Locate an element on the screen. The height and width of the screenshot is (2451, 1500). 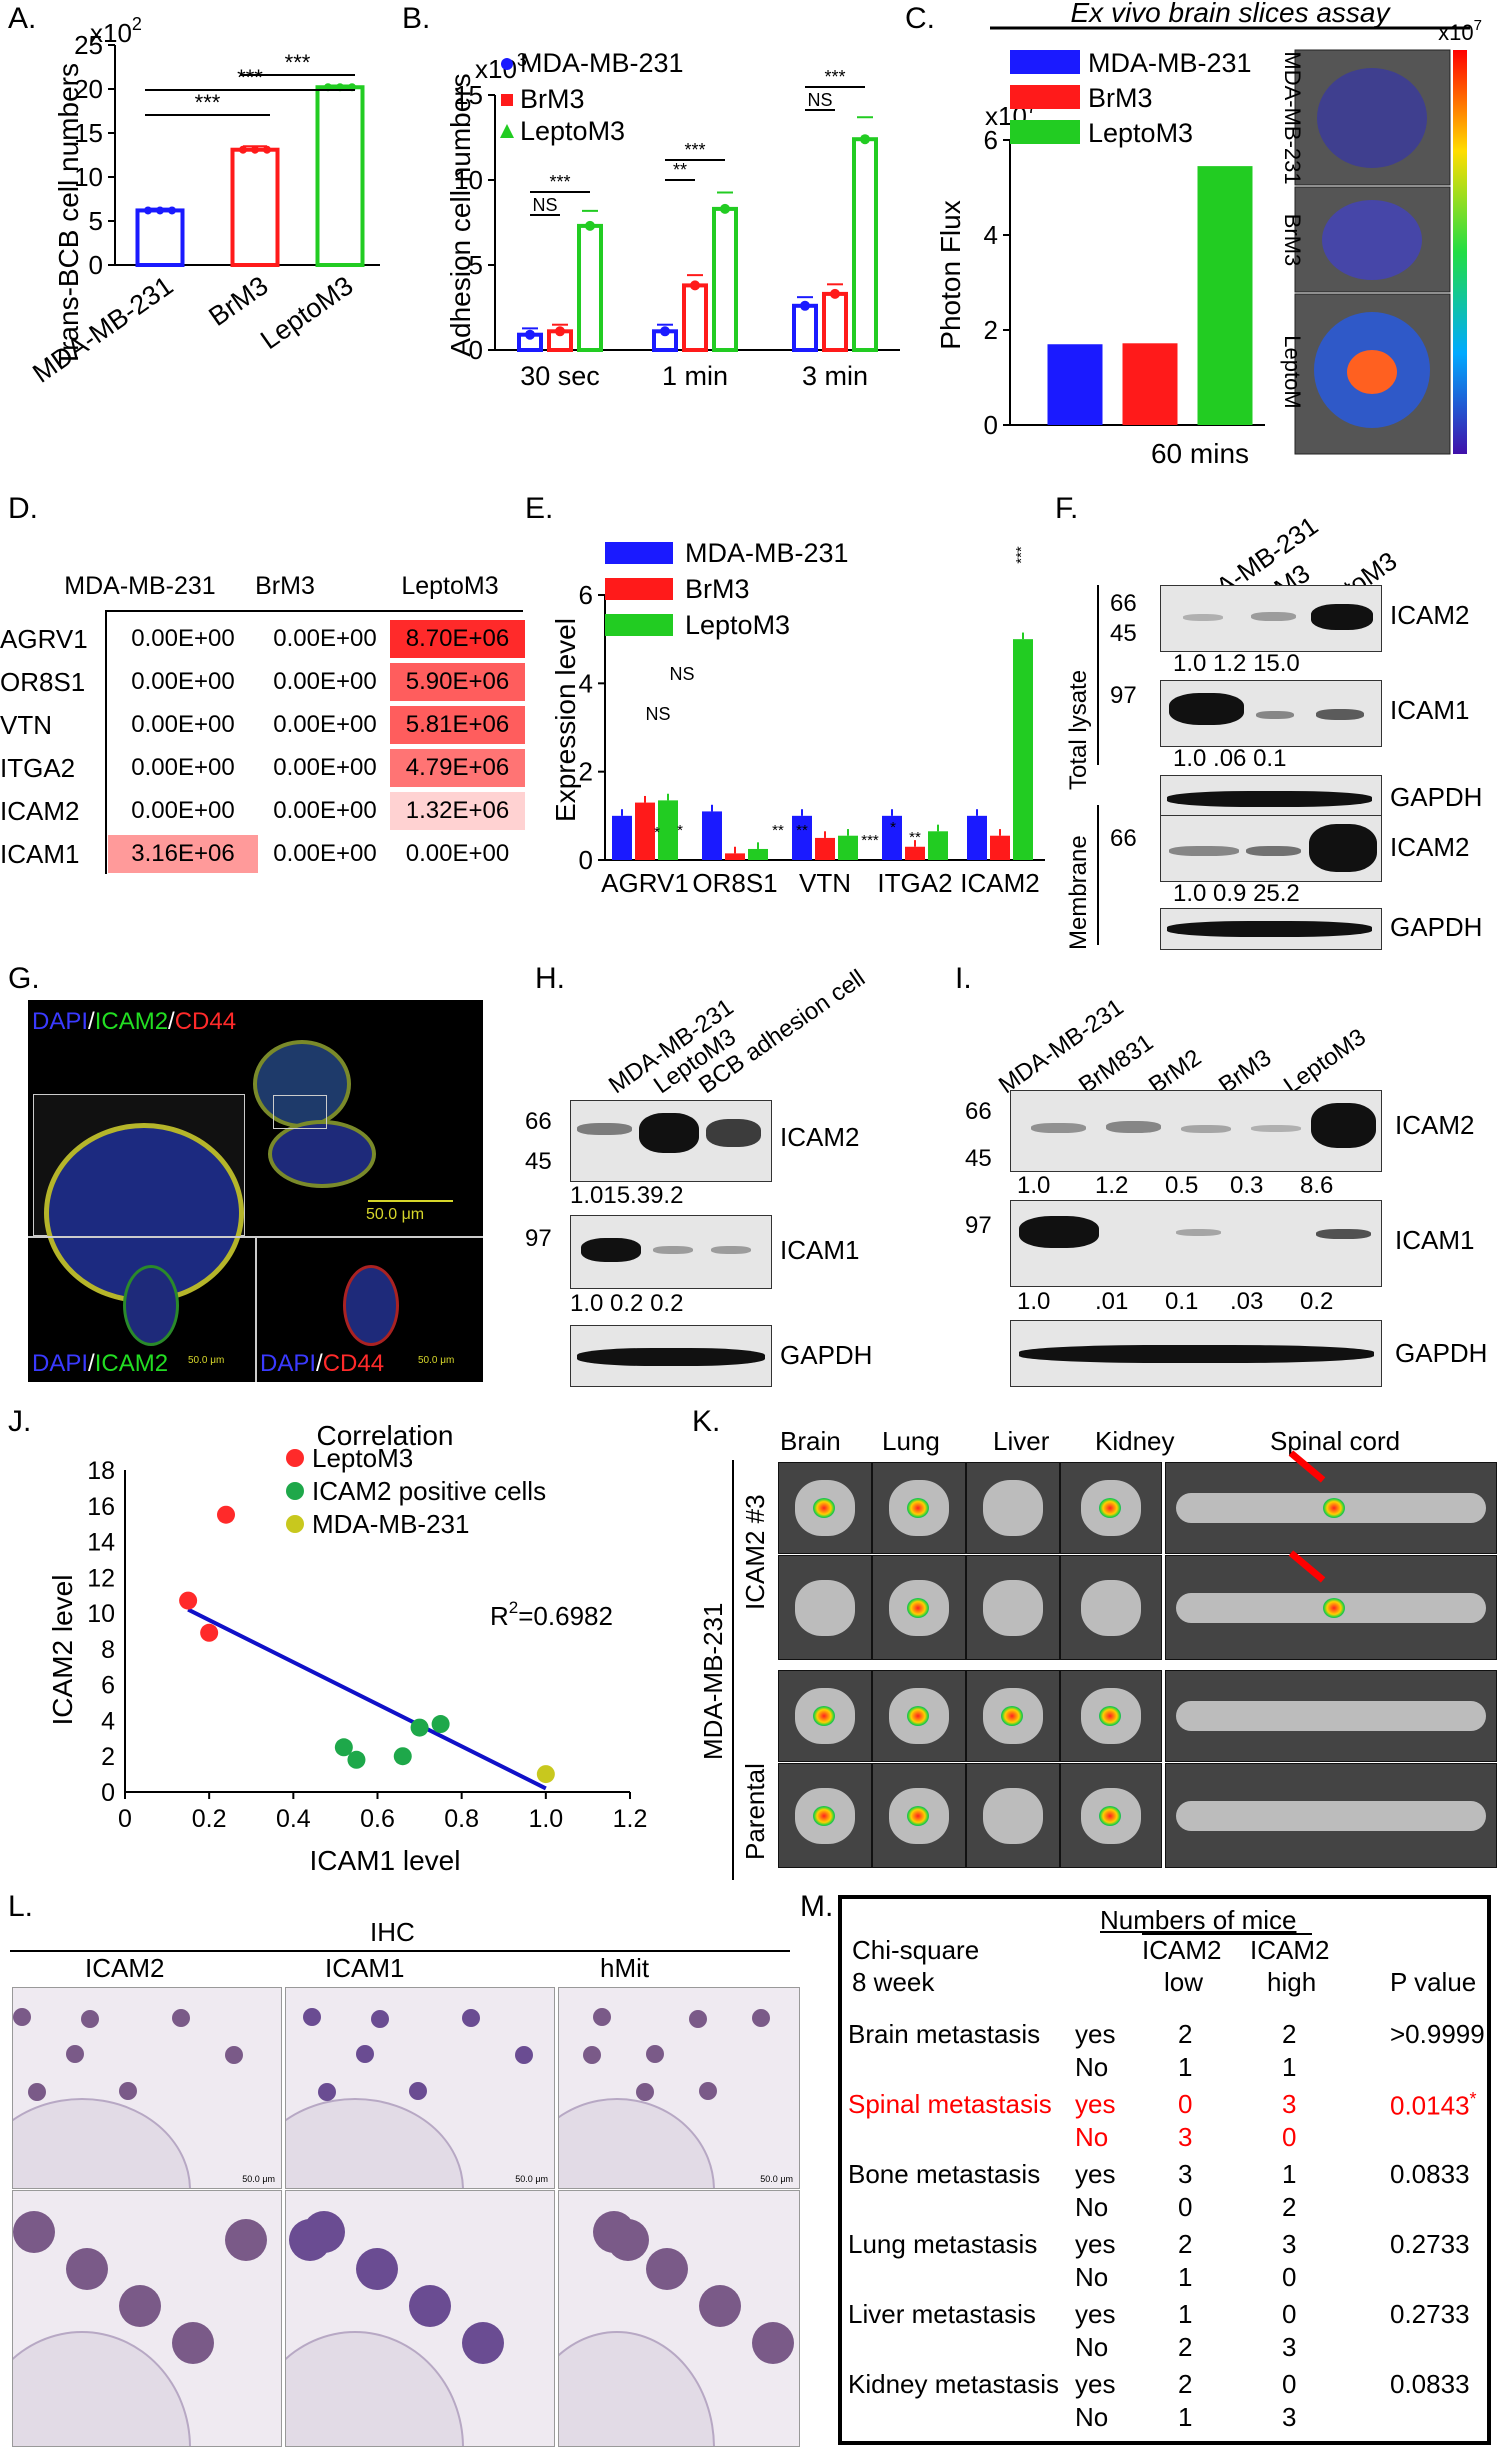
j-point is located at coordinates (440, 1724).